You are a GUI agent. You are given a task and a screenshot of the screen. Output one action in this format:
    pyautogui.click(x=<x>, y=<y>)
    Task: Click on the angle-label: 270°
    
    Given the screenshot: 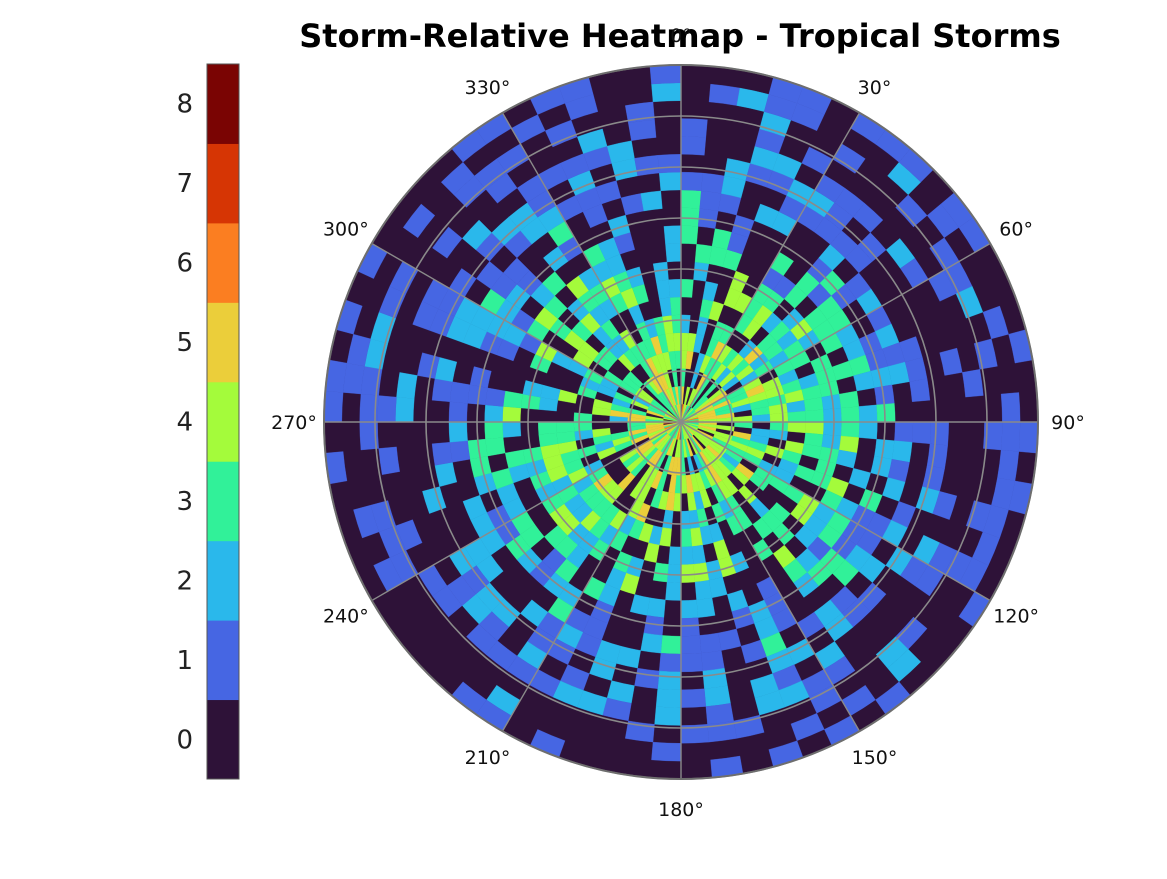 What is the action you would take?
    pyautogui.click(x=294, y=423)
    